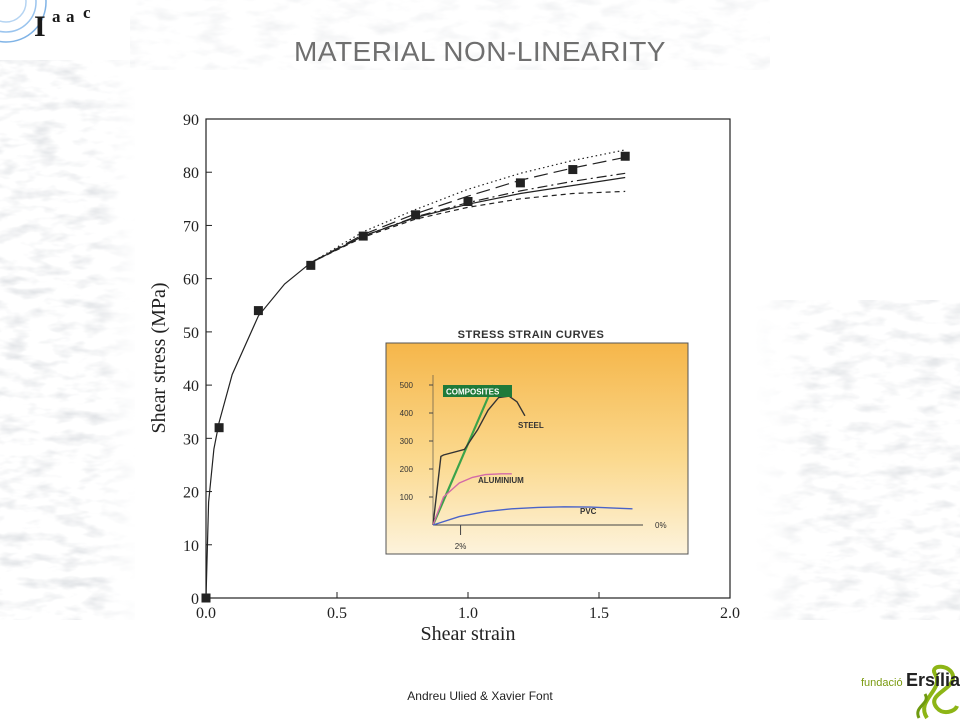 The width and height of the screenshot is (960, 720). I want to click on inset-series-steel, so click(479, 460).